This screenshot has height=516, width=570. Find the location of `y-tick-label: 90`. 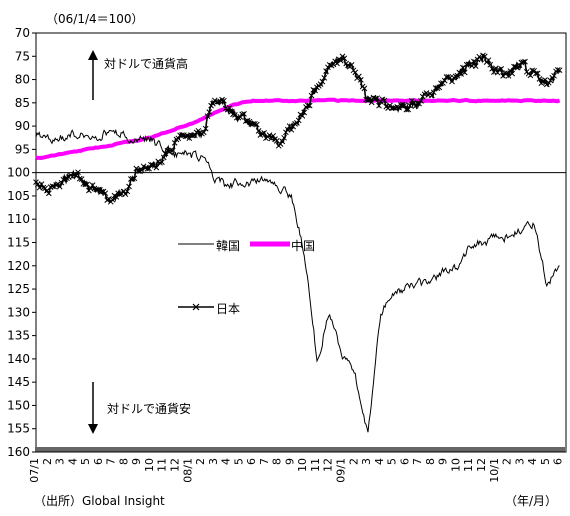

y-tick-label: 90 is located at coordinates (22, 126).